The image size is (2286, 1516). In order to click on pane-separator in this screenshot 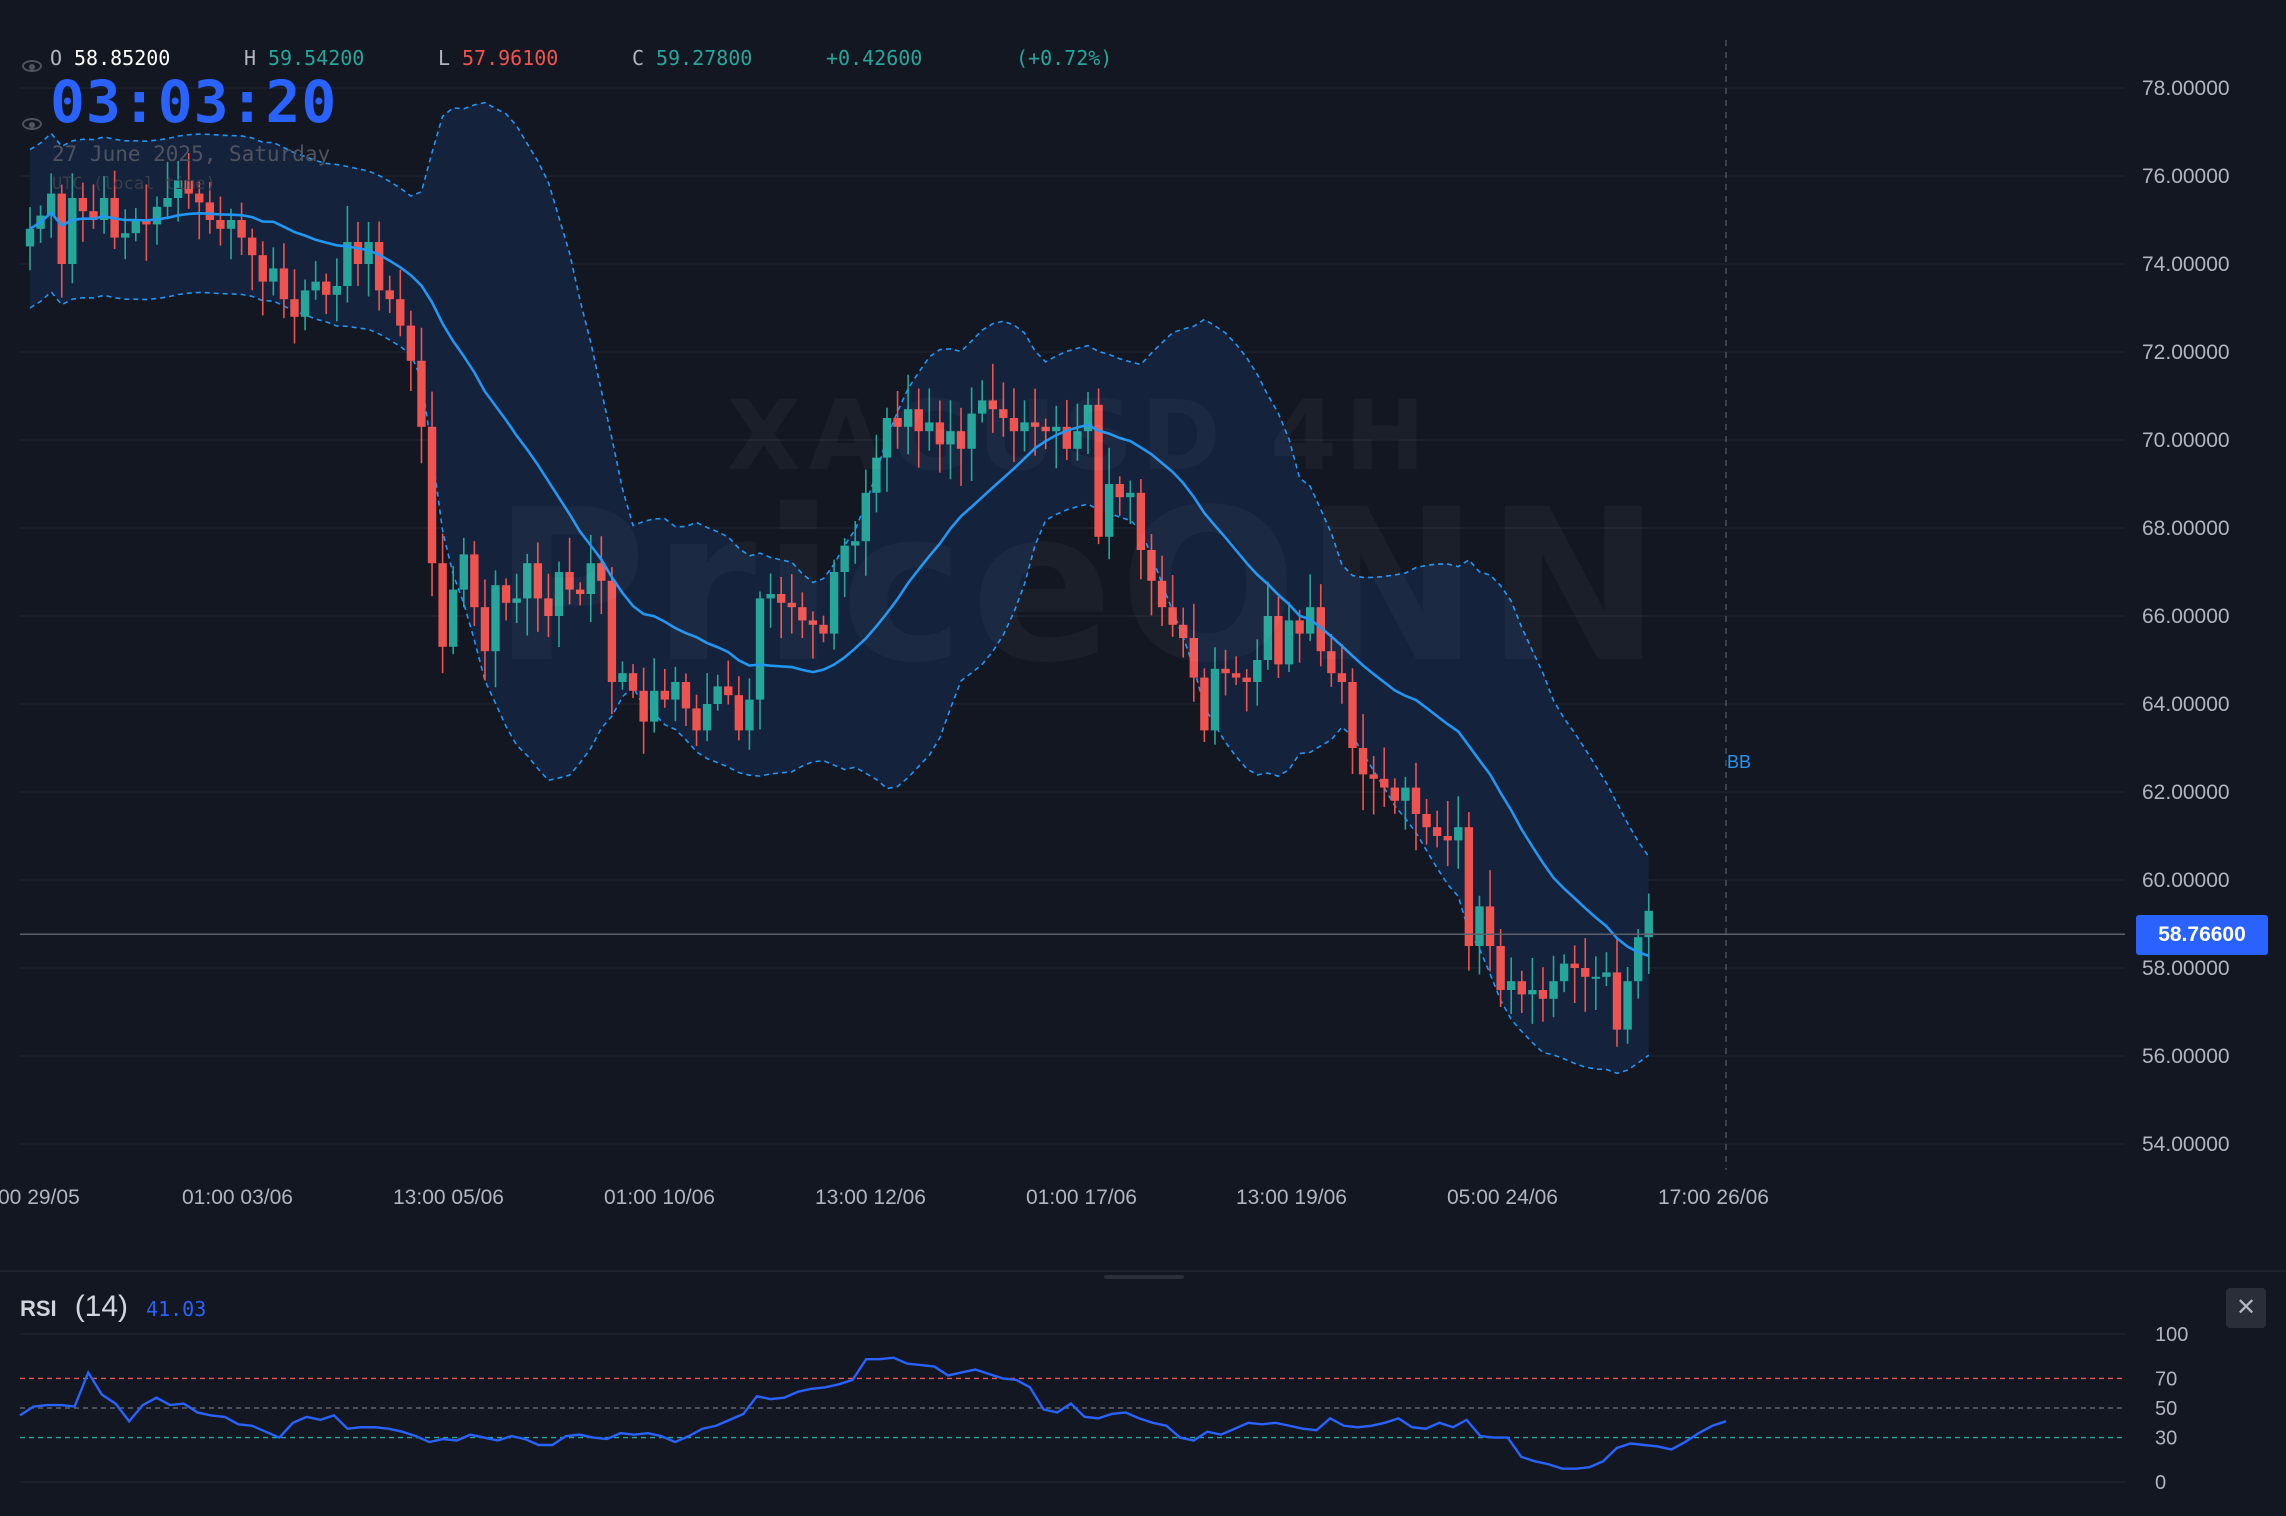, I will do `click(1143, 1271)`.